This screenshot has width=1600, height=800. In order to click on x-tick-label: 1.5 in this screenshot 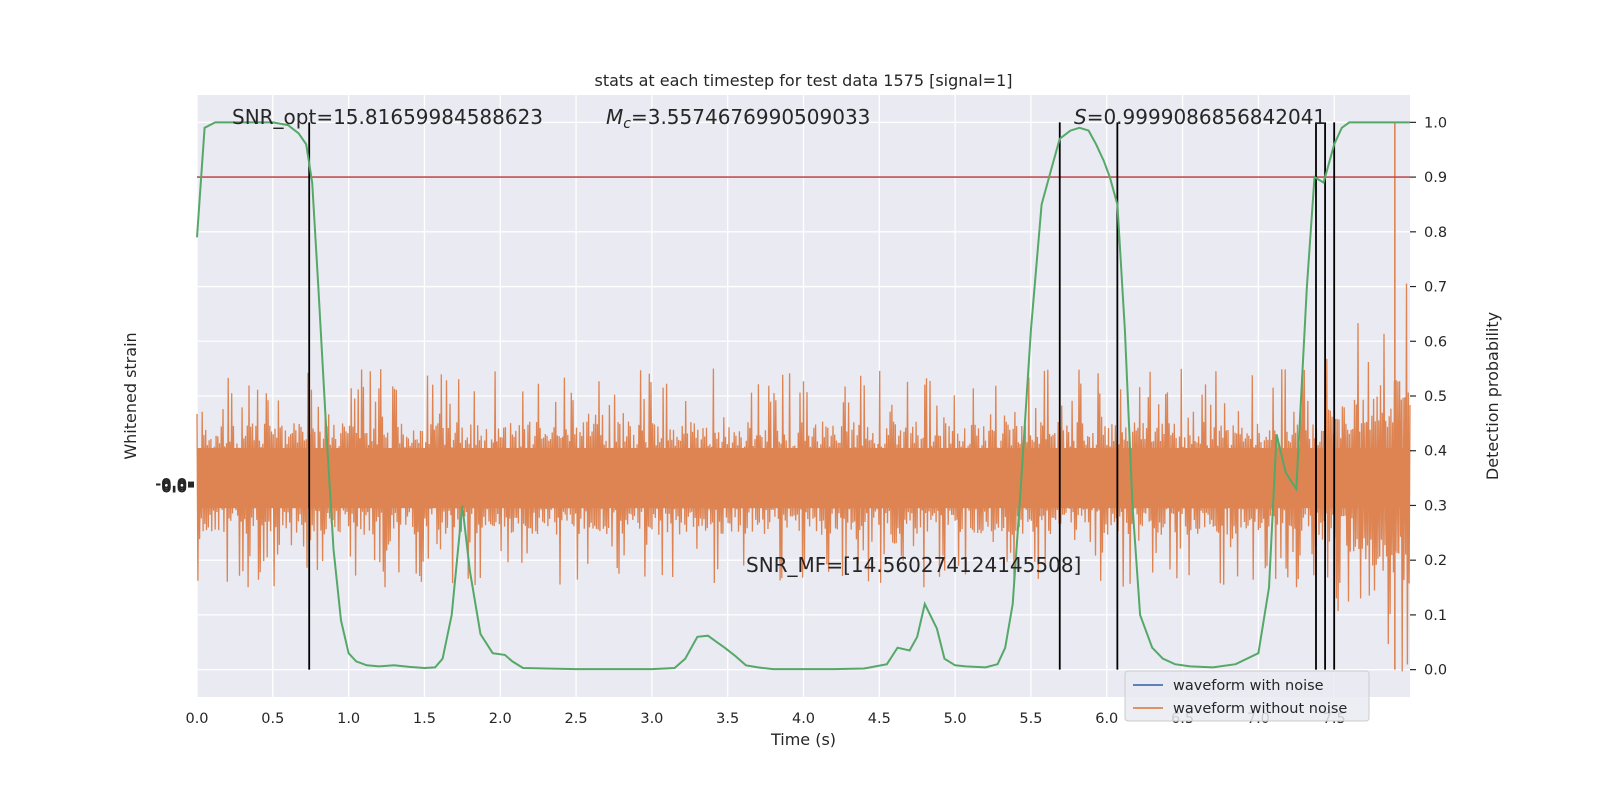, I will do `click(424, 719)`.